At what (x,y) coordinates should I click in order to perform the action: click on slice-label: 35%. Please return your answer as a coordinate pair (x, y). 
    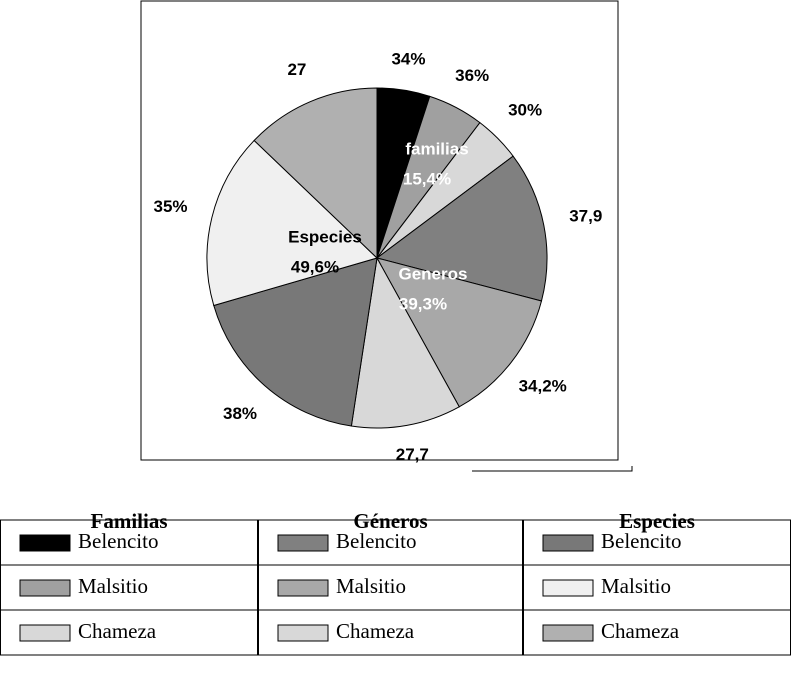
    Looking at the image, I should click on (171, 206).